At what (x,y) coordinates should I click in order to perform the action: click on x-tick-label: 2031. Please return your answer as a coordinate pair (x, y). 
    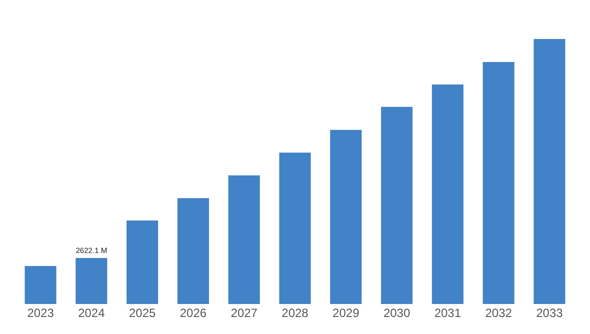
    Looking at the image, I should click on (448, 313).